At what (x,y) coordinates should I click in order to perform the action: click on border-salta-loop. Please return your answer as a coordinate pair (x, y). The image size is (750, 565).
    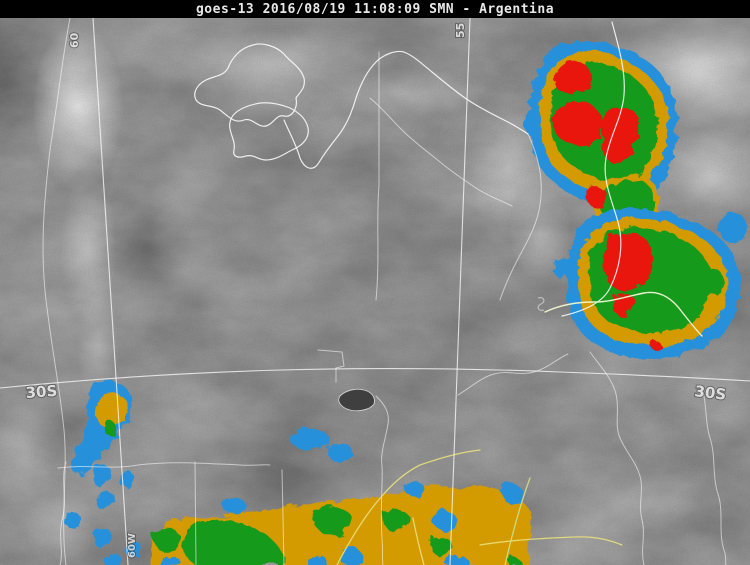
    Looking at the image, I should click on (249, 85).